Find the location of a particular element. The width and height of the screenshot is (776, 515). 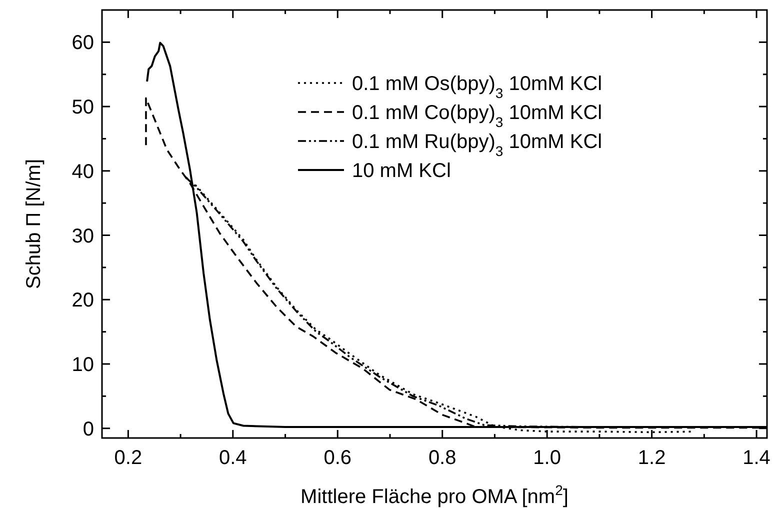

y-tick-label: 60 is located at coordinates (83, 43).